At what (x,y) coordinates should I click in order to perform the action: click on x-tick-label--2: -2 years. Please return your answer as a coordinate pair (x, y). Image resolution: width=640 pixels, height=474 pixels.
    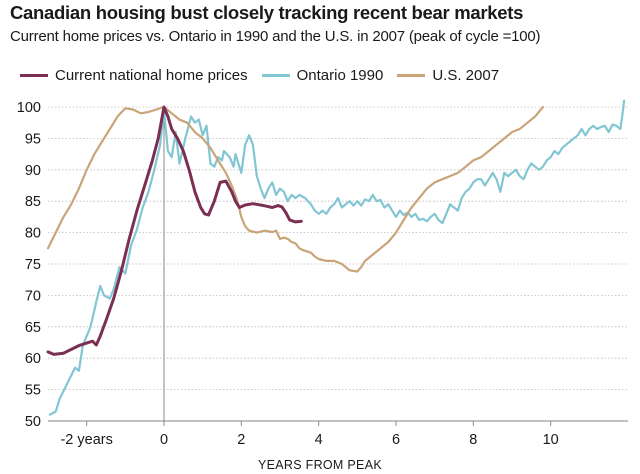
    Looking at the image, I should click on (86, 440).